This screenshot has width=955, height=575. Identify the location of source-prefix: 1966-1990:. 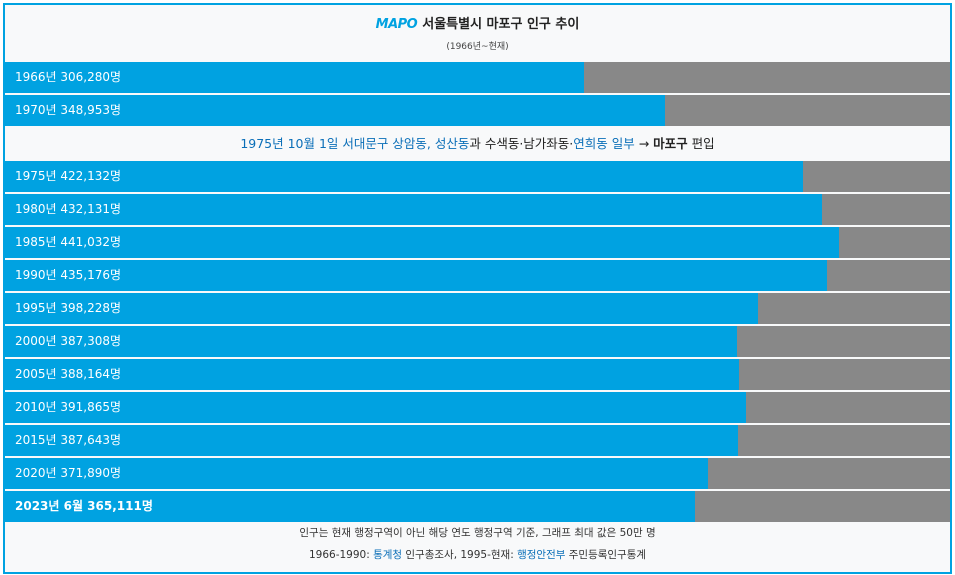
(341, 555).